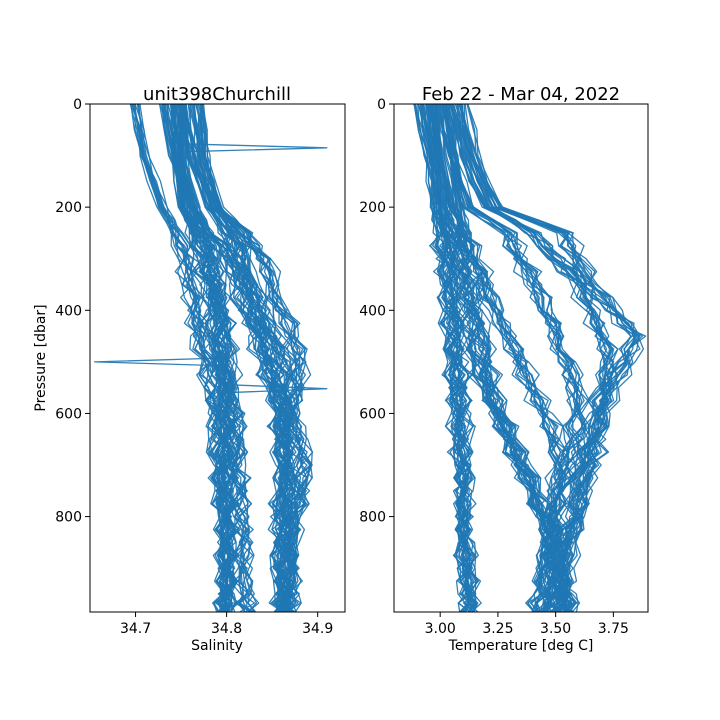  What do you see at coordinates (527, 624) in the screenshot?
I see `temperature-x-ticks: 3.00 3.25 3.50 3.75` at bounding box center [527, 624].